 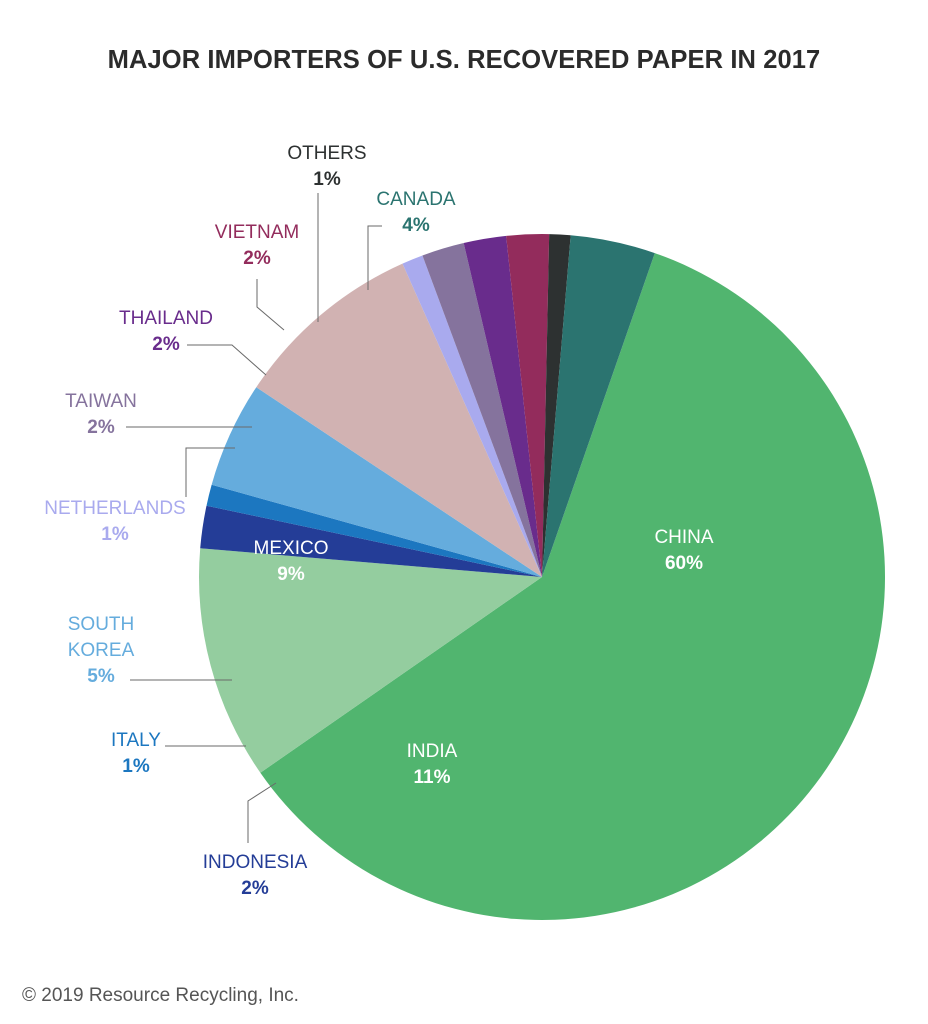 What do you see at coordinates (101, 650) in the screenshot?
I see `slice-label-south-korea: KOREA` at bounding box center [101, 650].